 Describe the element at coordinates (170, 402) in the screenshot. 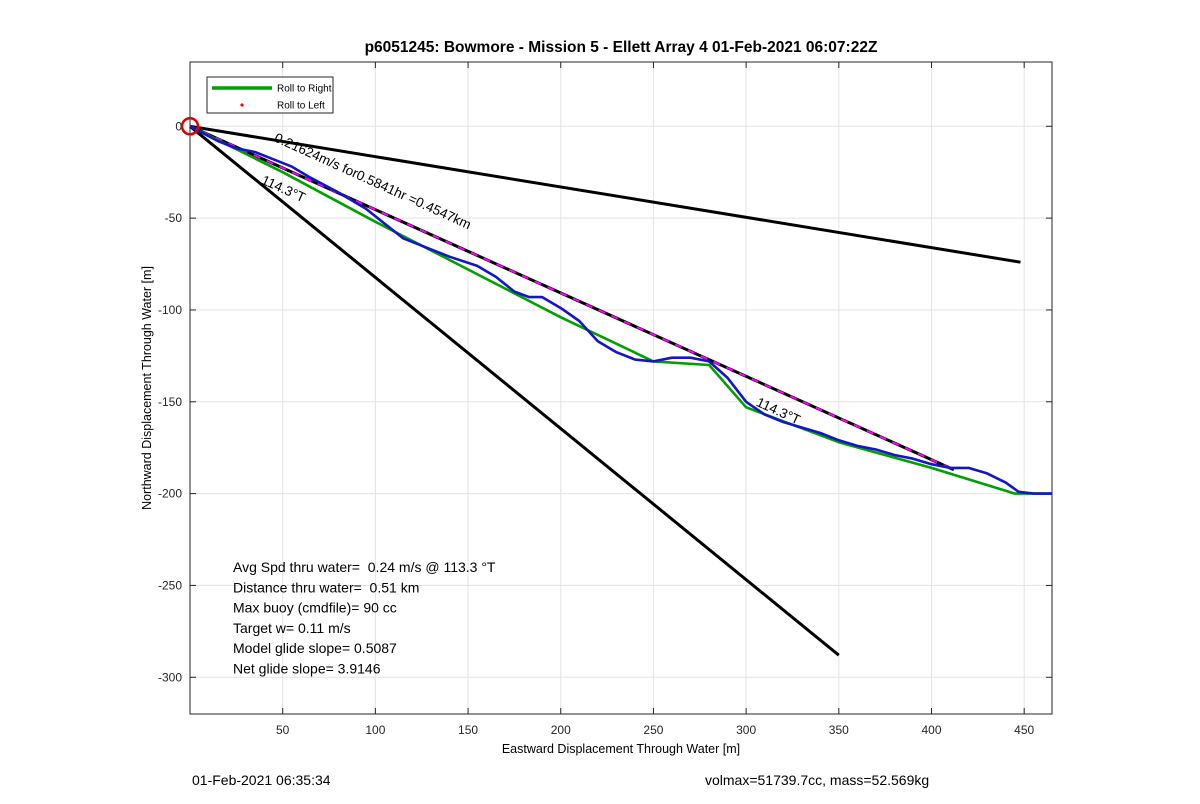

I see `y-tick-label: -150` at that location.